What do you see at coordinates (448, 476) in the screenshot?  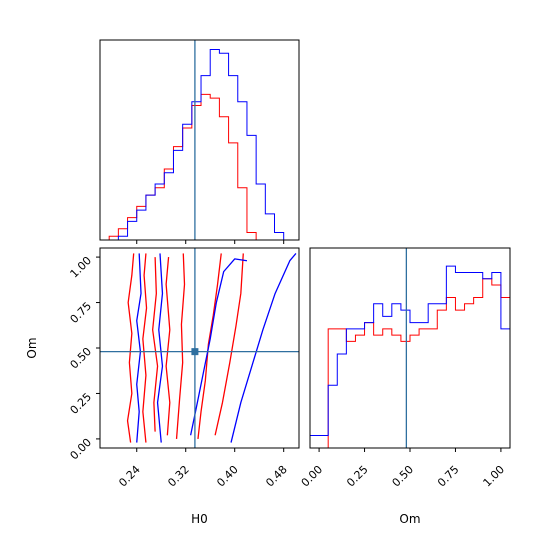 I see `om-hist-tick-label: 0.75` at bounding box center [448, 476].